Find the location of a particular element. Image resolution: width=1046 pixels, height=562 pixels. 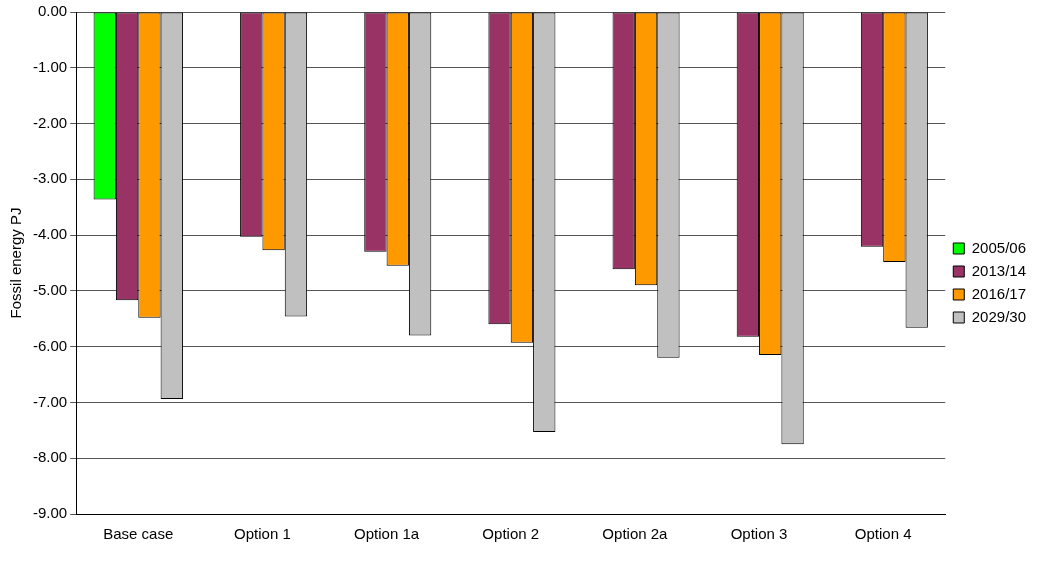

y-tick-label: -2.00 is located at coordinates (50, 122).